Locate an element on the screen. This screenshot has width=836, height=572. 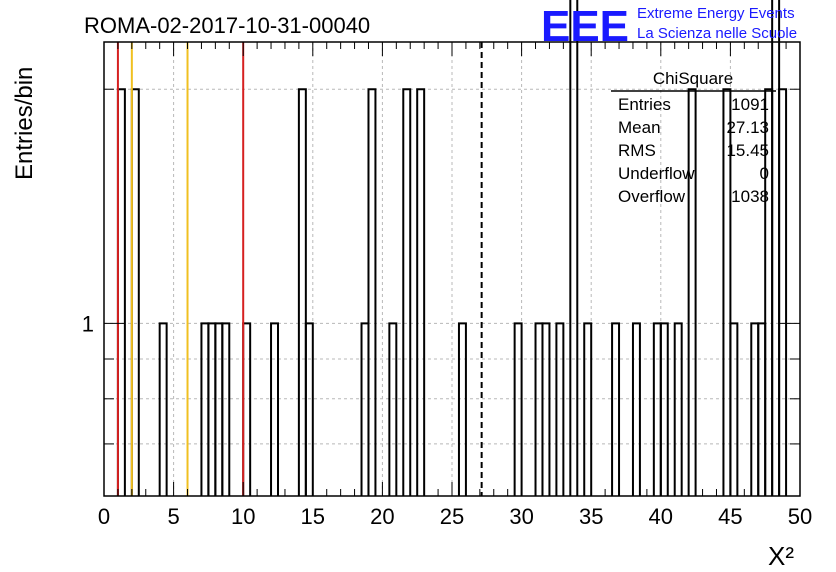
x-tick-label: 5 is located at coordinates (173, 516).